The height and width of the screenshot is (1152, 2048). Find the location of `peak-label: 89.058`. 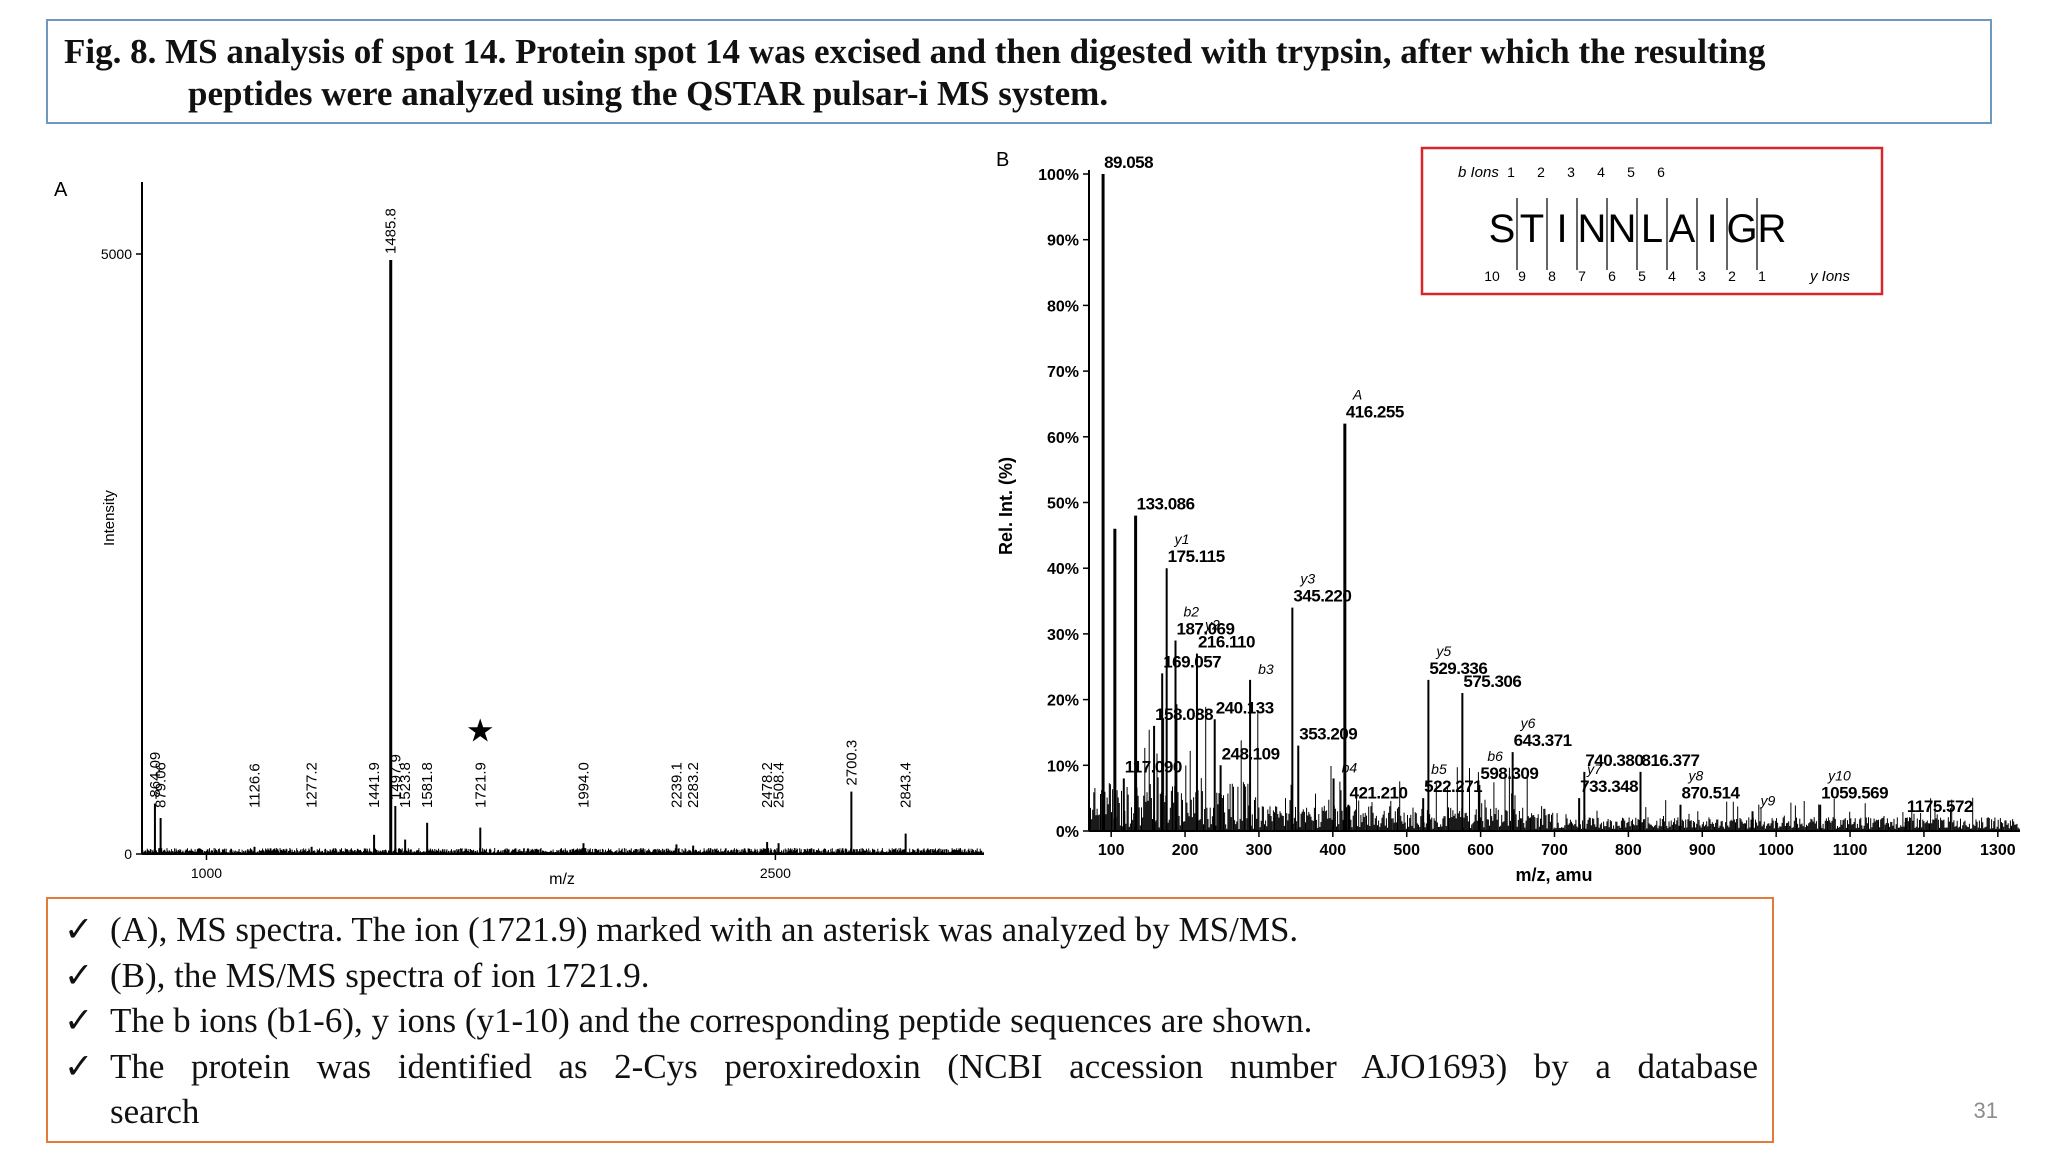

peak-label: 89.058 is located at coordinates (1128, 162).